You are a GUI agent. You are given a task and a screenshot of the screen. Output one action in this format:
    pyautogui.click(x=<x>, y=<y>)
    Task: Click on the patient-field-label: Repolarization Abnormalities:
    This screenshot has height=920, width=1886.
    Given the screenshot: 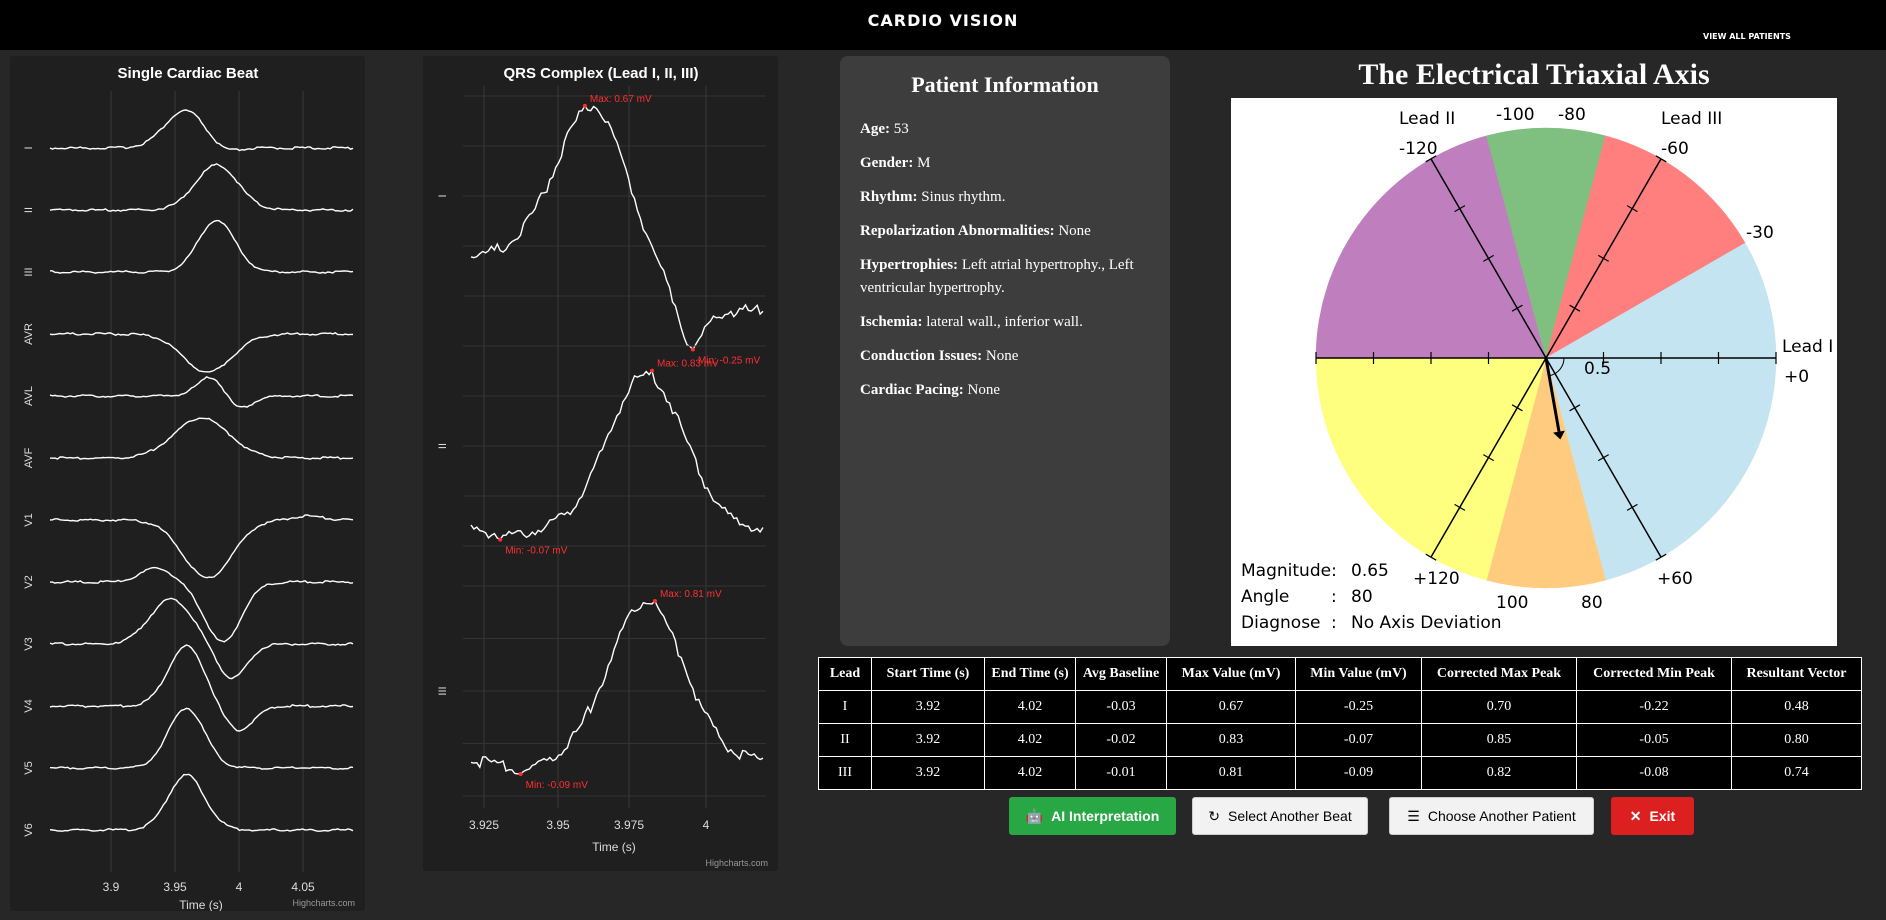 What is the action you would take?
    pyautogui.click(x=959, y=231)
    